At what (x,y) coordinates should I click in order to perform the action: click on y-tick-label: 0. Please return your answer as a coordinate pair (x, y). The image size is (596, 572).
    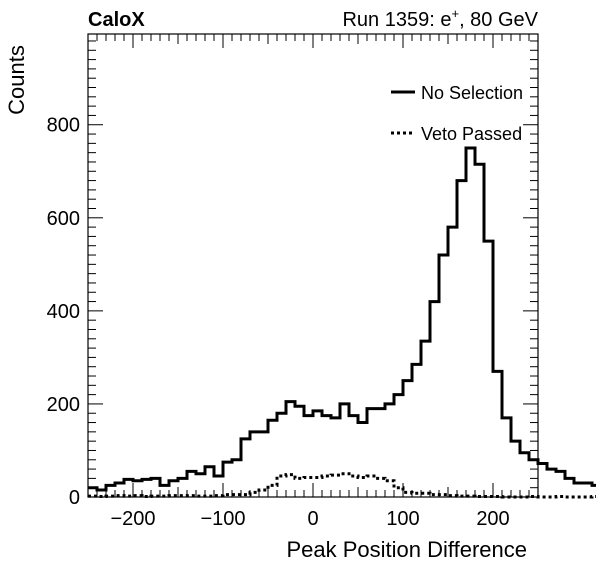
    Looking at the image, I should click on (74, 498).